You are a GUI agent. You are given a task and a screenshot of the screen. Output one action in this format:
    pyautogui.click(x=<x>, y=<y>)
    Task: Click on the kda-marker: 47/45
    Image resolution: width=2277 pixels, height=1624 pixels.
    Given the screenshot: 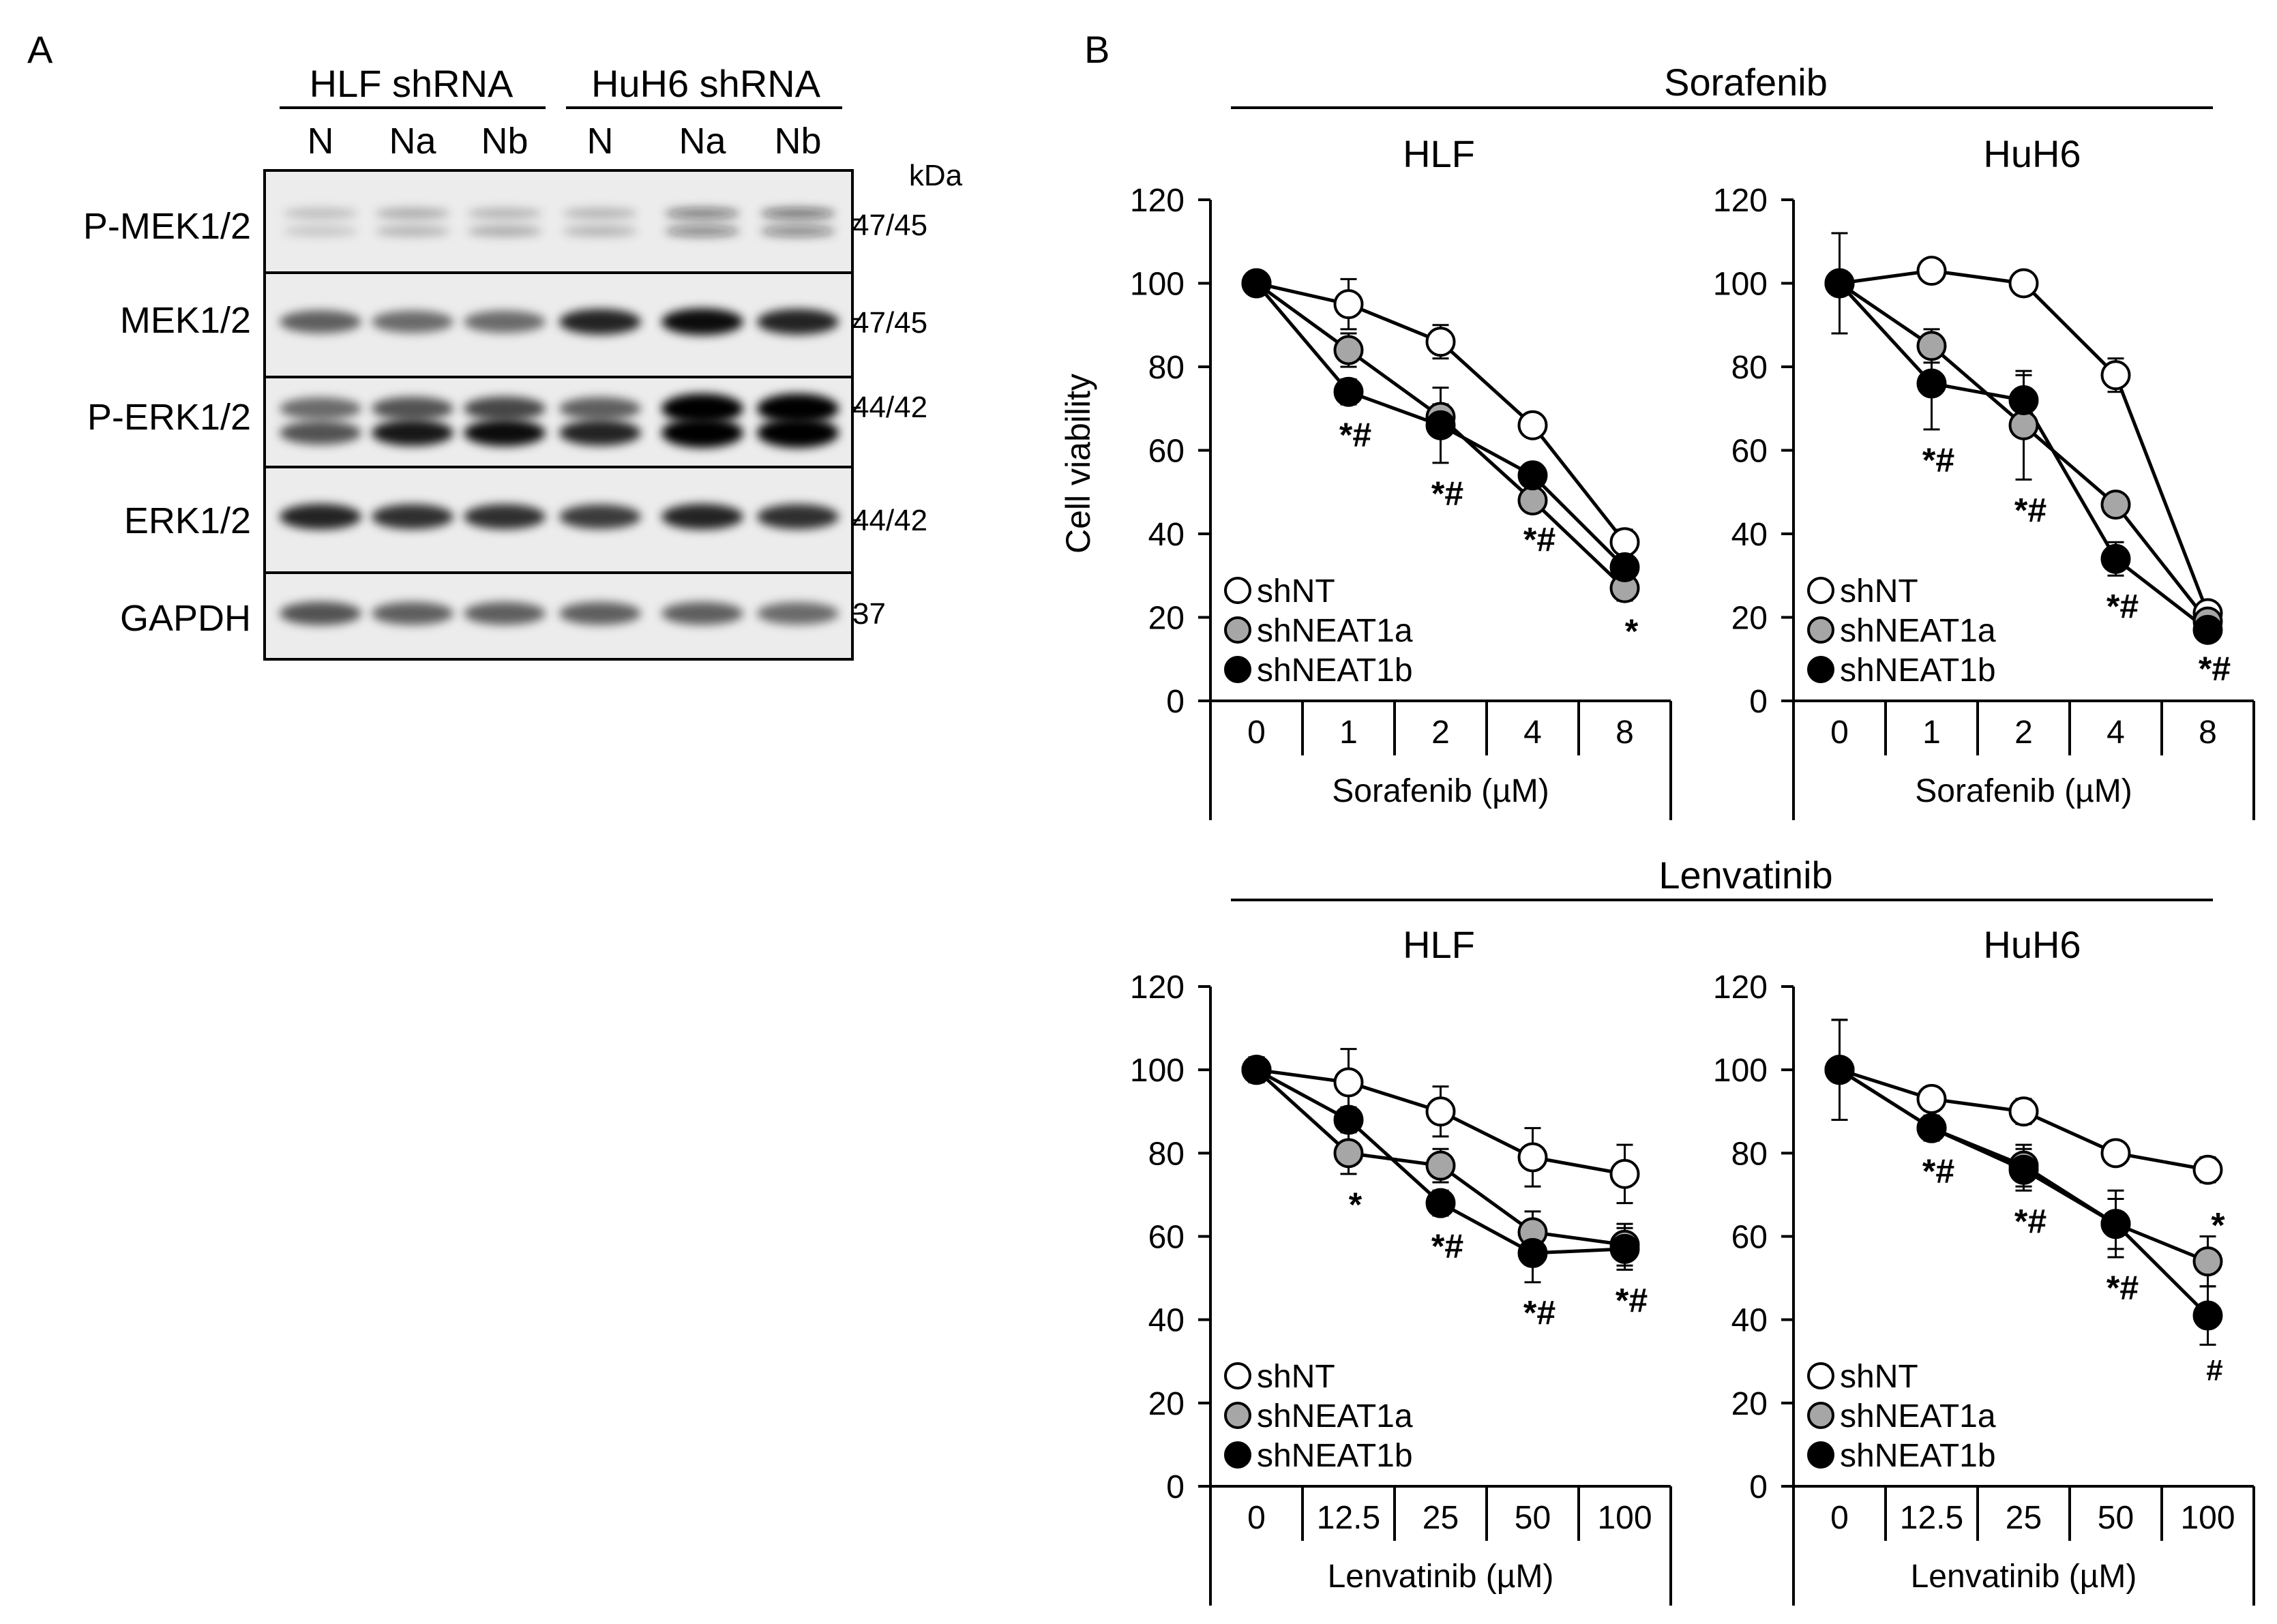 What is the action you would take?
    pyautogui.click(x=889, y=323)
    